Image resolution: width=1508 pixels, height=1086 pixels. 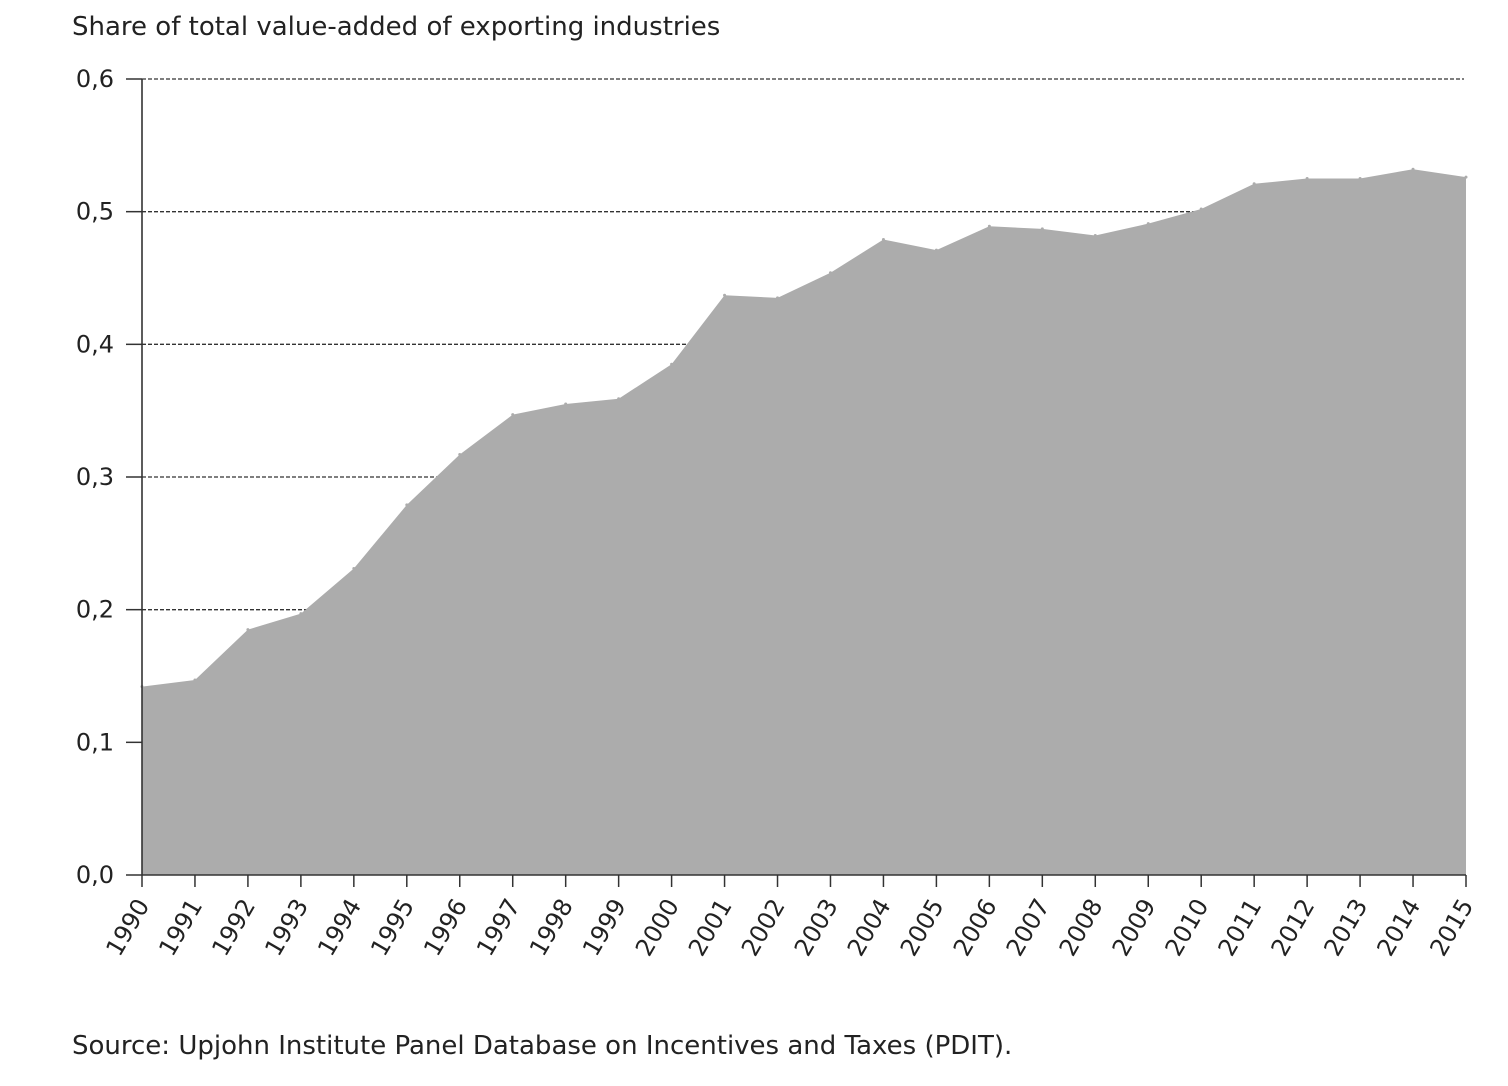 What do you see at coordinates (233, 927) in the screenshot?
I see `x-tick-label: 1992` at bounding box center [233, 927].